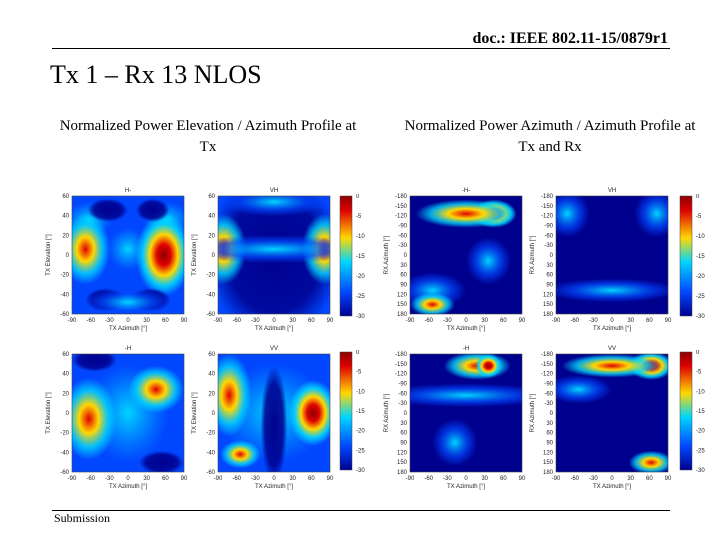 The image size is (720, 540). What do you see at coordinates (274, 191) in the screenshot?
I see `panel-title: VH` at bounding box center [274, 191].